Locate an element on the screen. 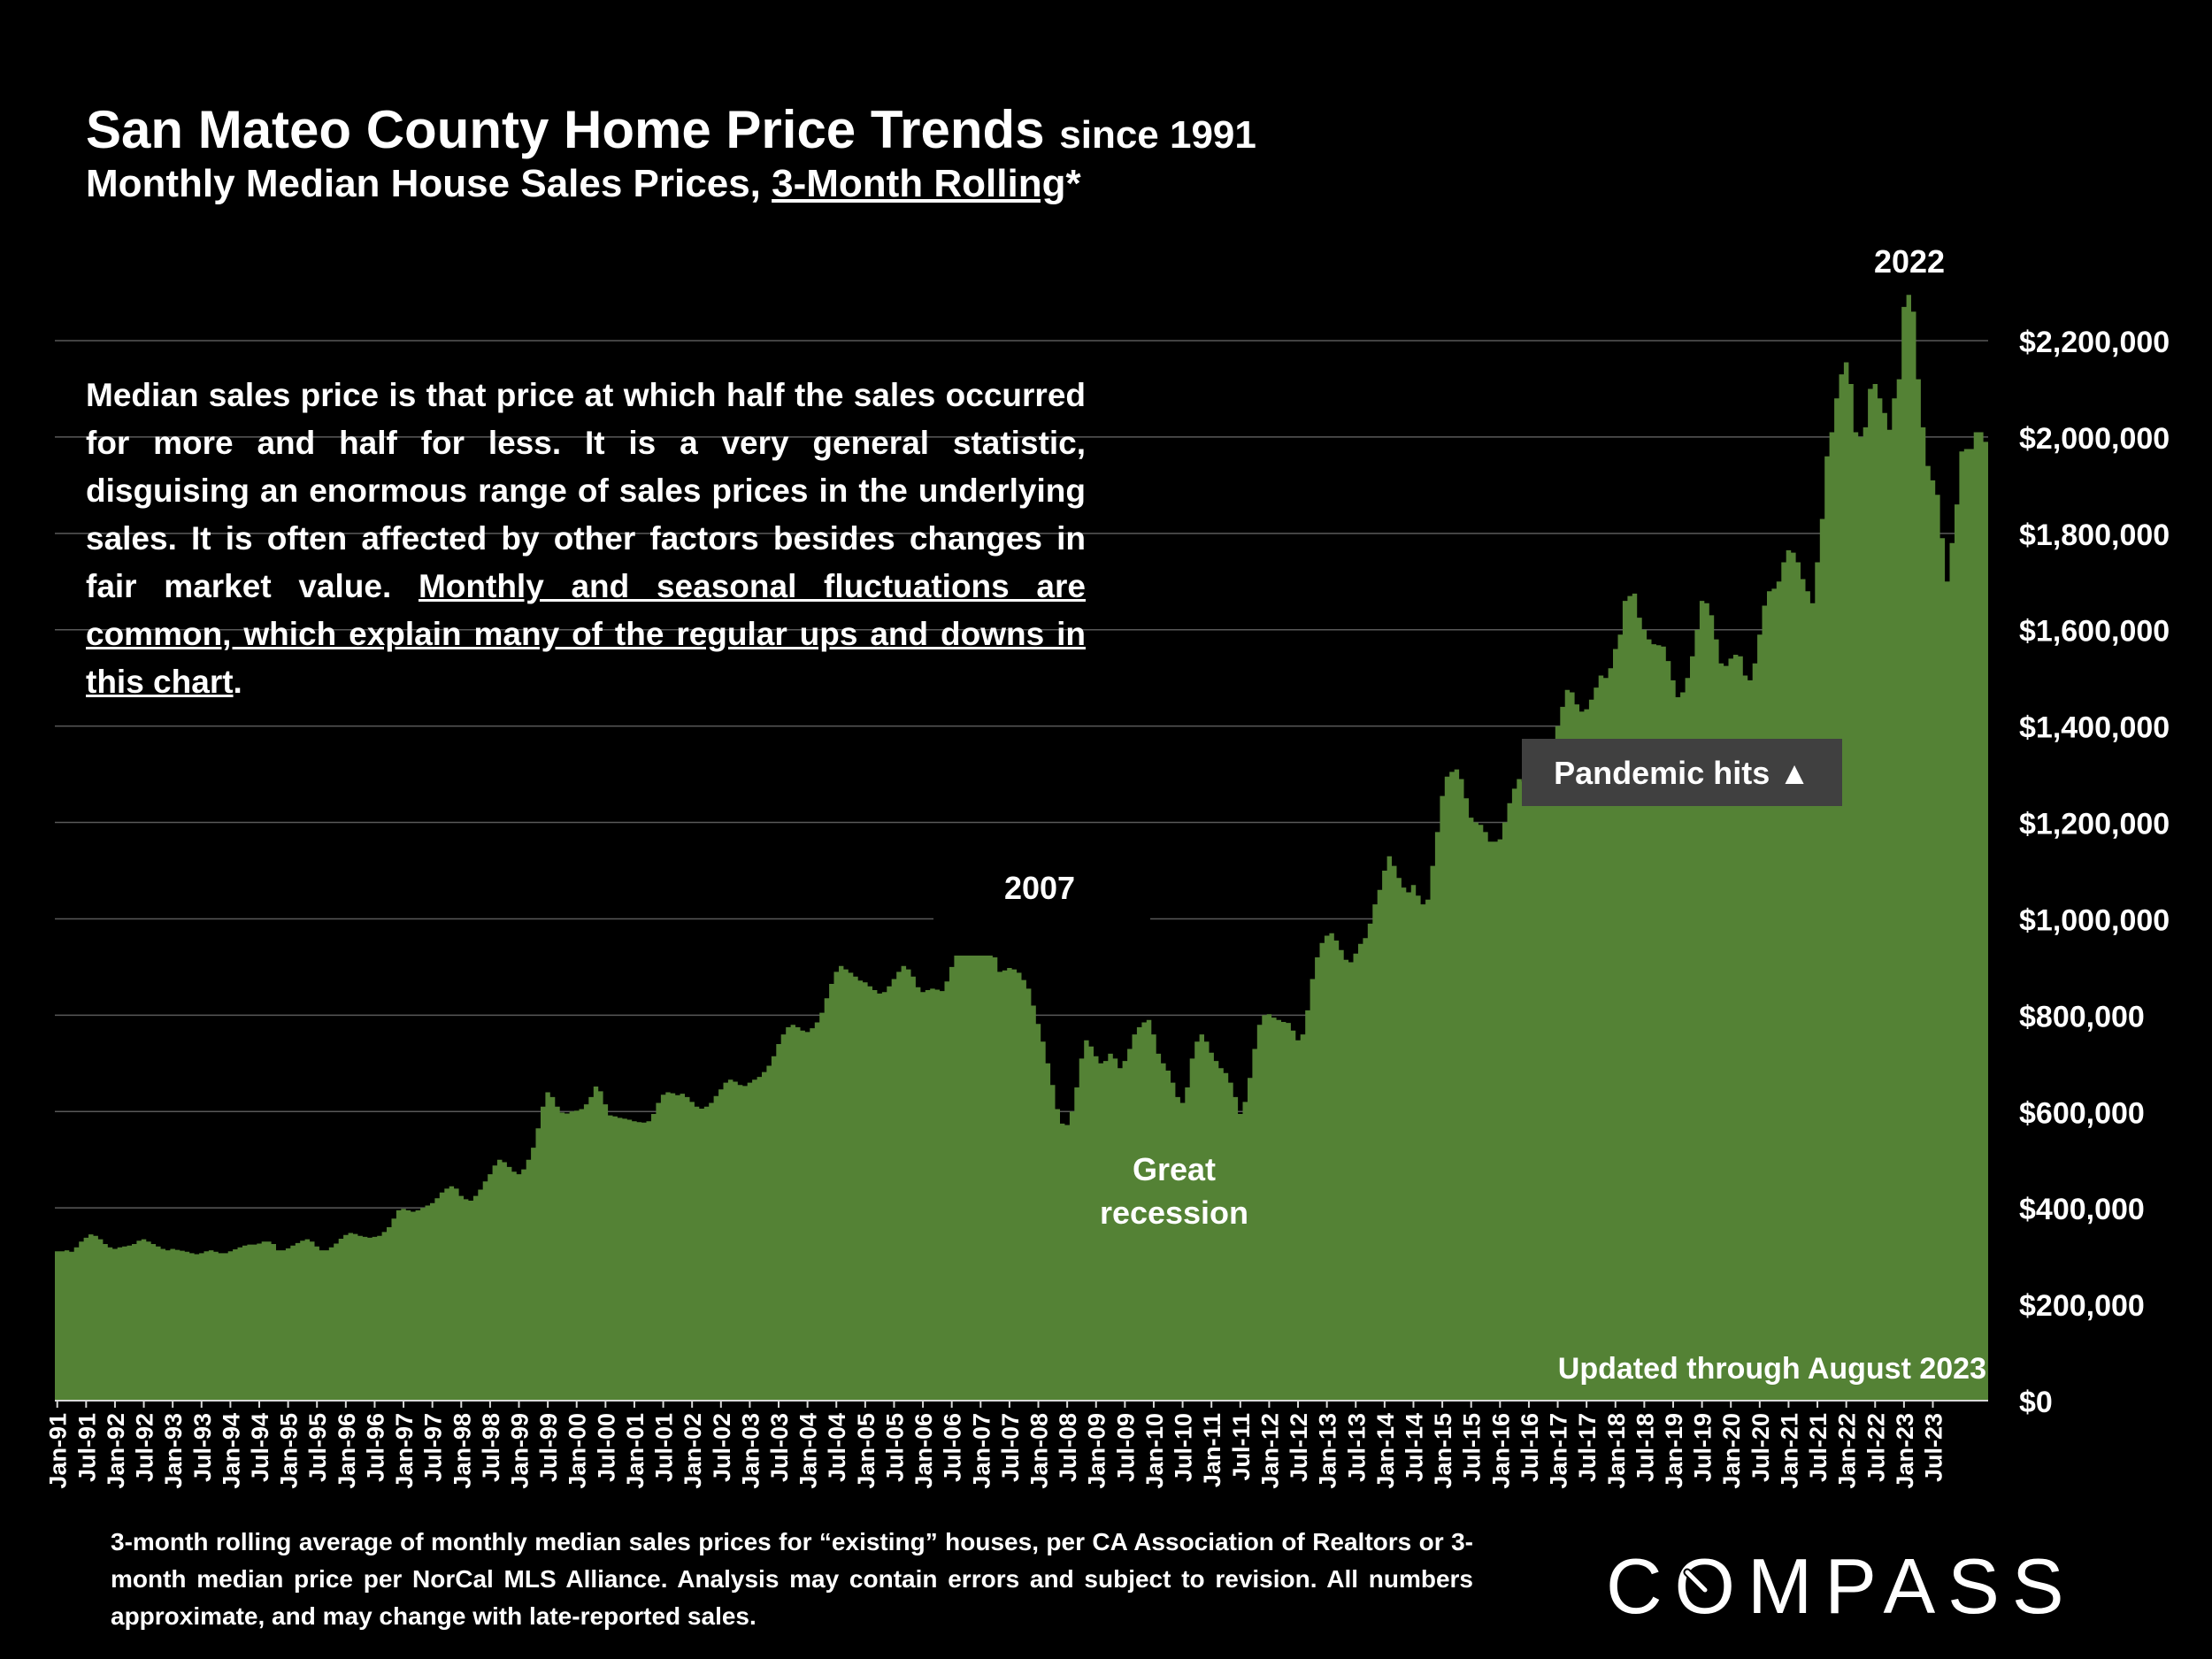 This screenshot has width=2212, height=1659. x-tick-label: Jan-05 is located at coordinates (866, 1451).